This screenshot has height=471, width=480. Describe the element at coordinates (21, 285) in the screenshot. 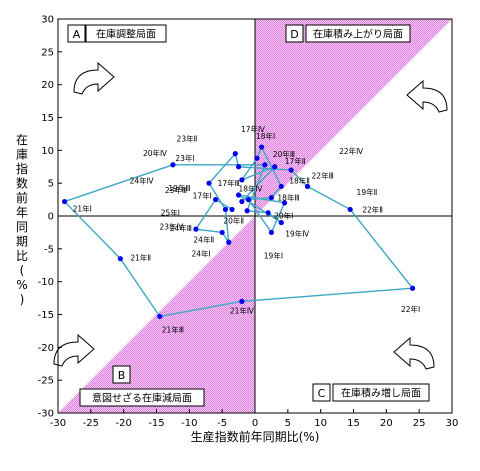

I see `y-axis-label-char: %` at that location.